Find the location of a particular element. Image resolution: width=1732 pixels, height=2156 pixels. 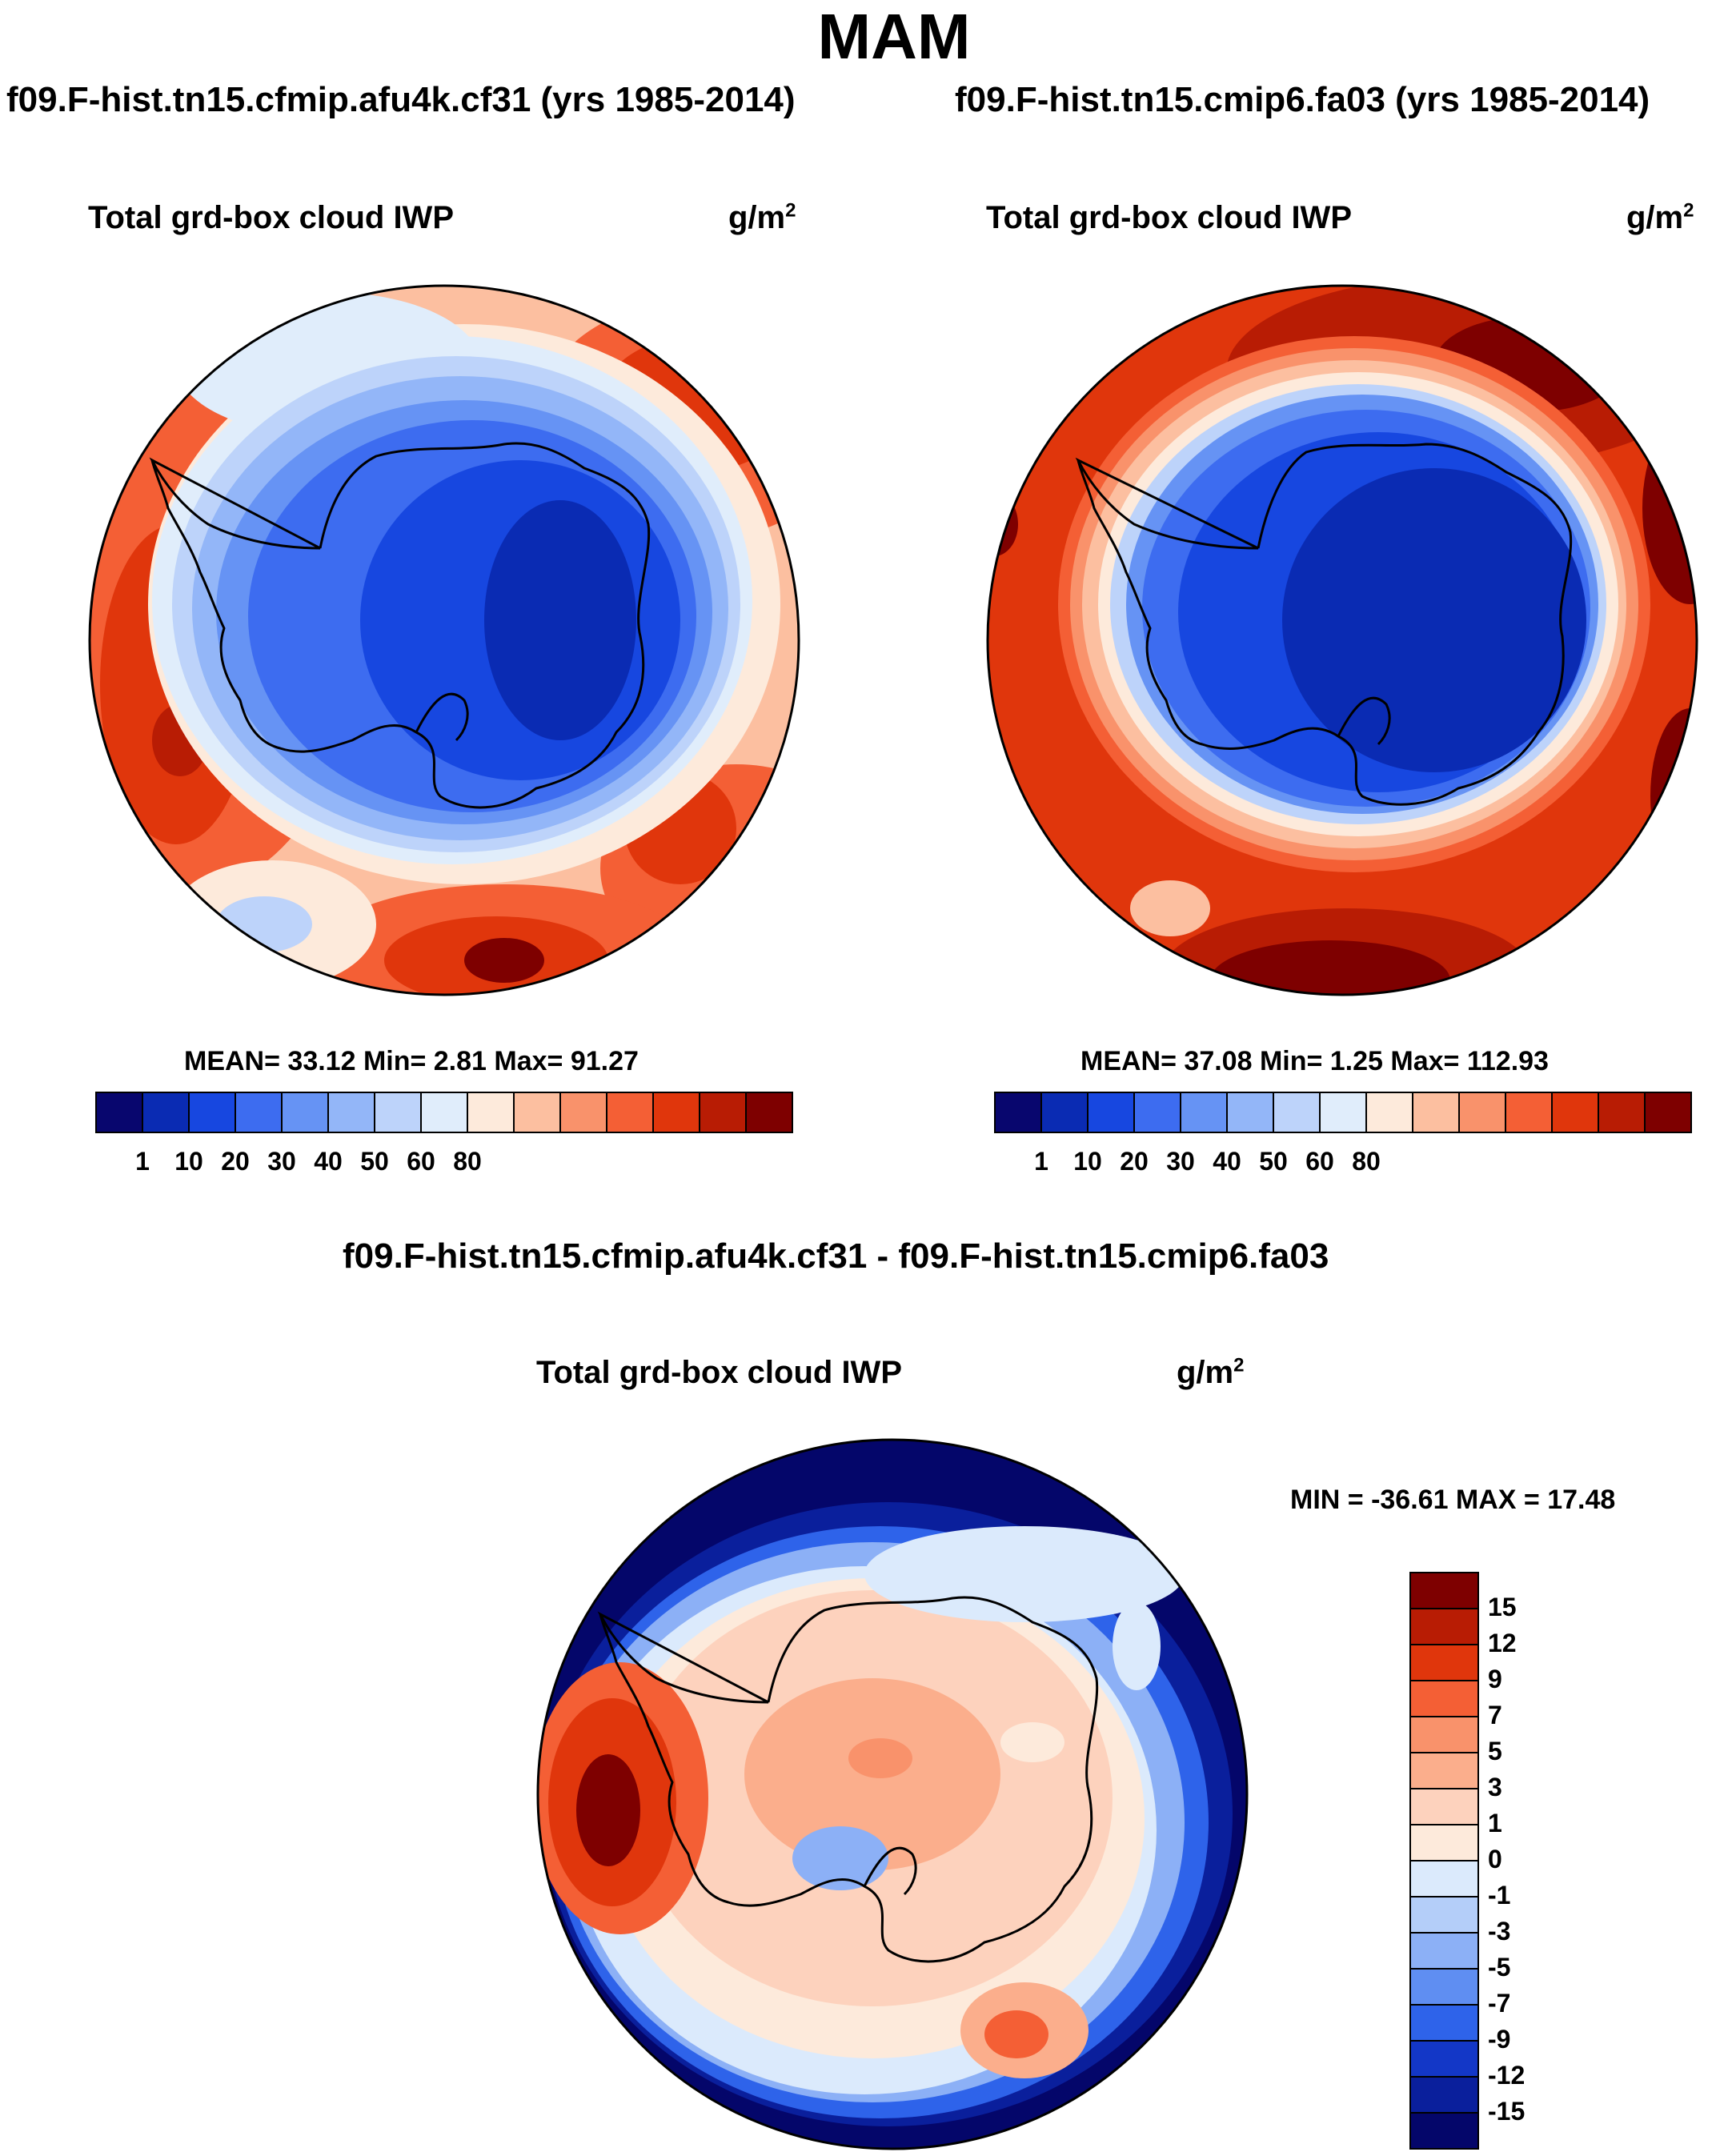

colorbar-tick-label: 5 is located at coordinates (1495, 1751).